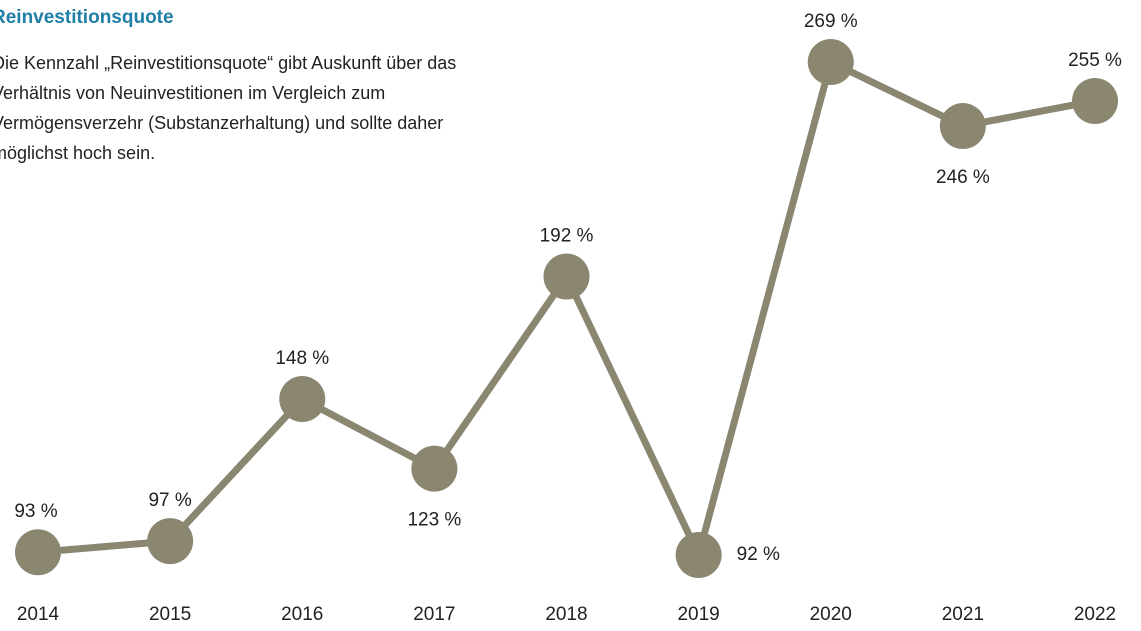 The height and width of the screenshot is (631, 1141). Describe the element at coordinates (302, 614) in the screenshot. I see `x-tick-label: 2016` at that location.